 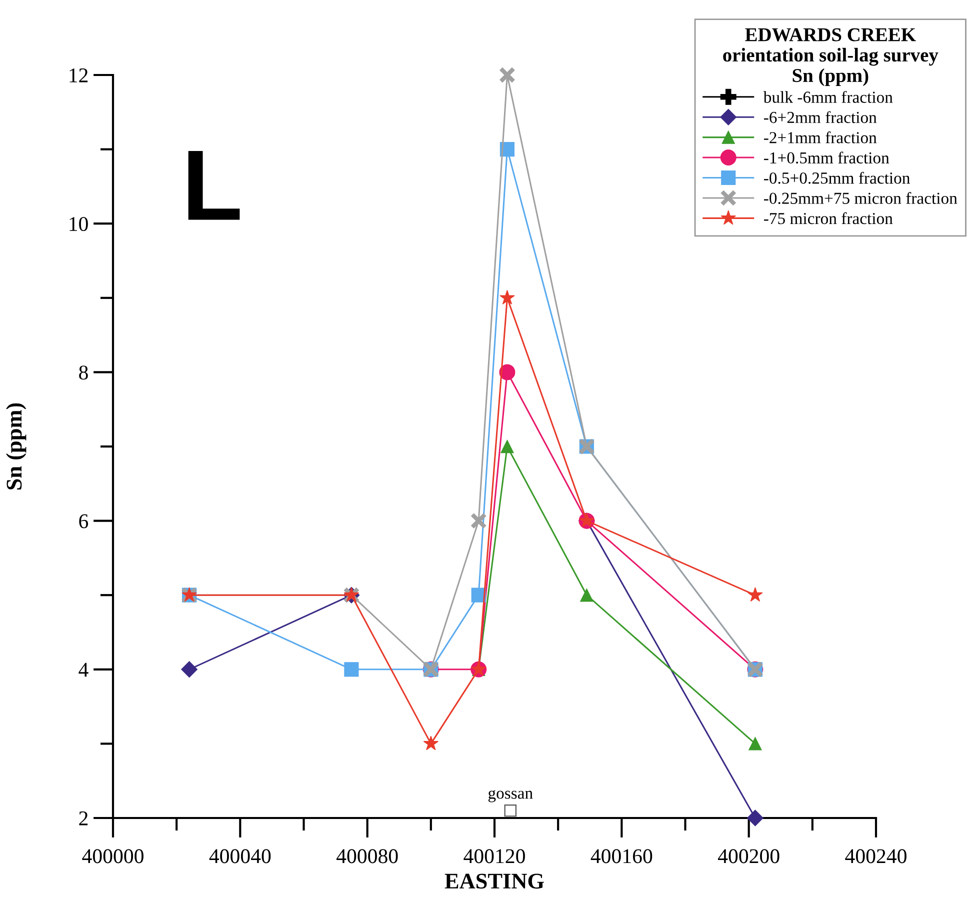 I want to click on y-tick-label: 12, so click(x=79, y=75).